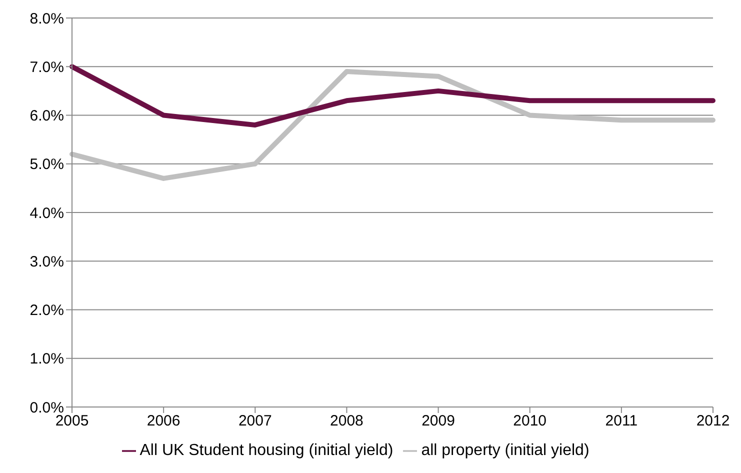 The image size is (741, 473). I want to click on x-tick-label: 2008, so click(347, 421).